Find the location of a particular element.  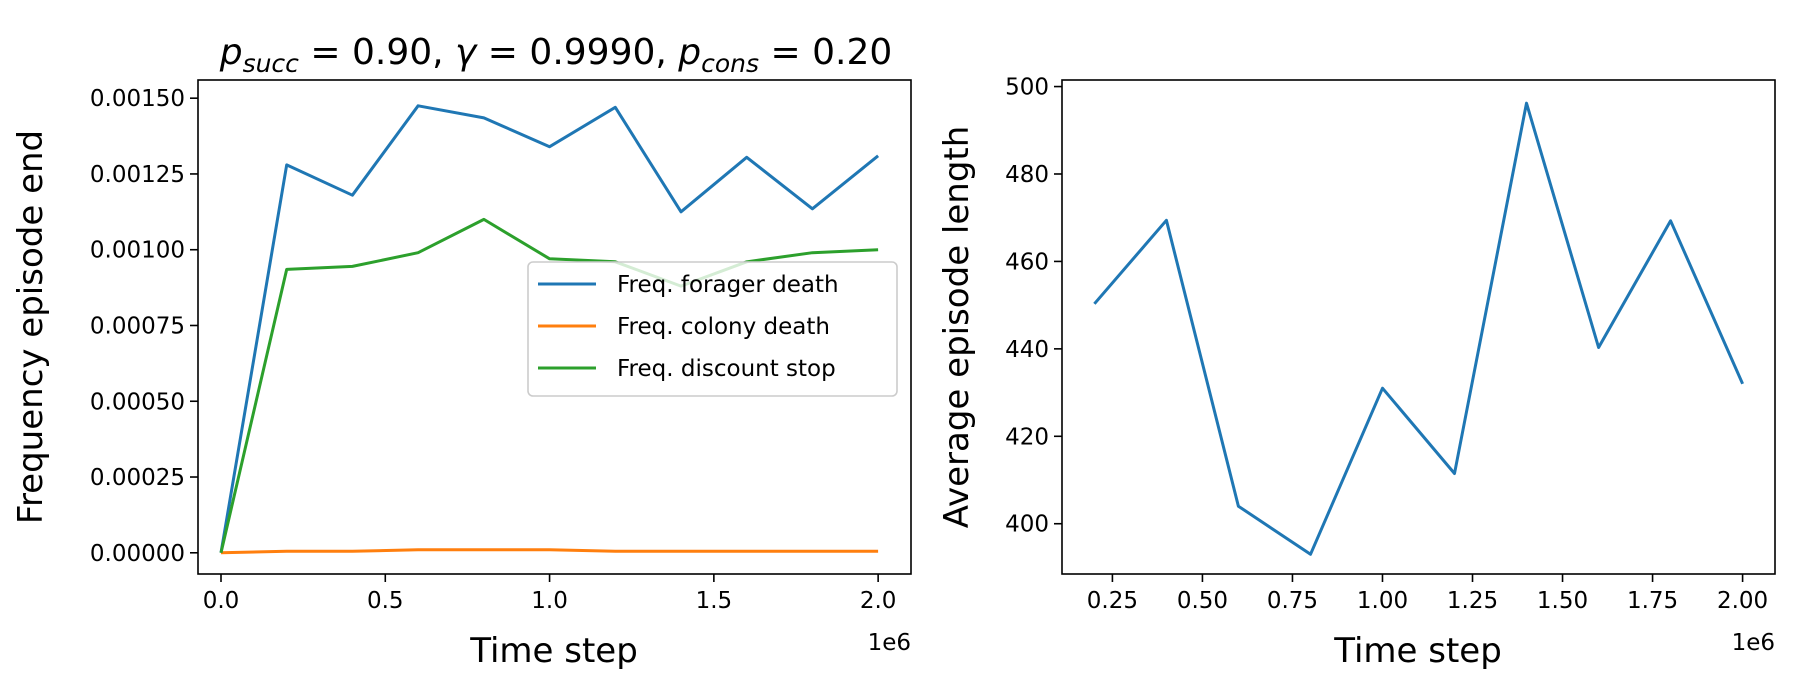

right-y-axis-label: Average episode length is located at coordinates (957, 327).